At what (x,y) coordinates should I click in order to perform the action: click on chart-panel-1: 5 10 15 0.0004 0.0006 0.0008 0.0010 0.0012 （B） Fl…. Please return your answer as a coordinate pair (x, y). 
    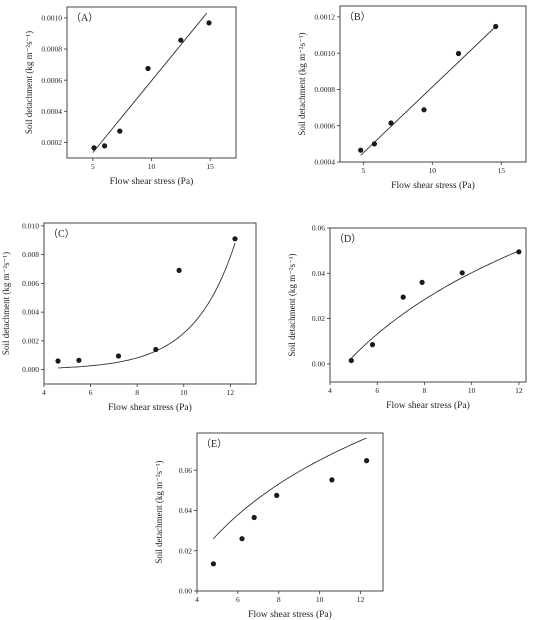
    Looking at the image, I should click on (412, 98).